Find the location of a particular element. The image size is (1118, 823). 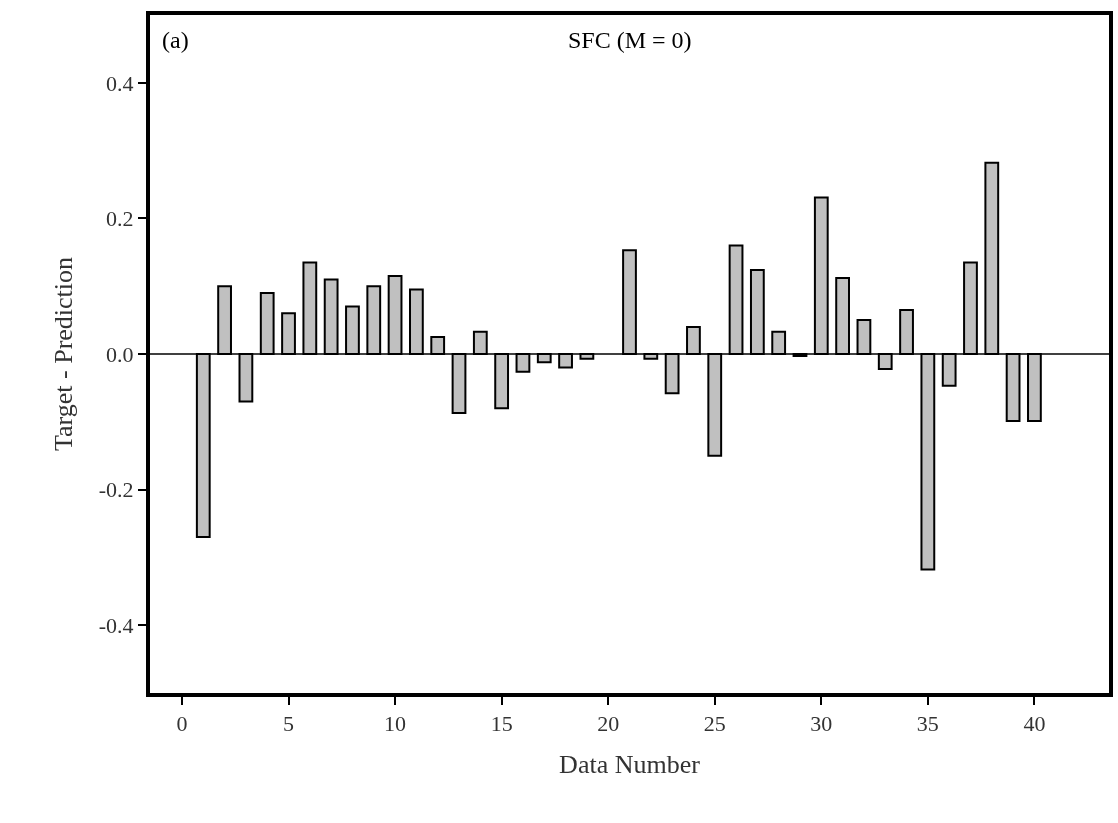

y-tick-label: -0.4 is located at coordinates (116, 625).